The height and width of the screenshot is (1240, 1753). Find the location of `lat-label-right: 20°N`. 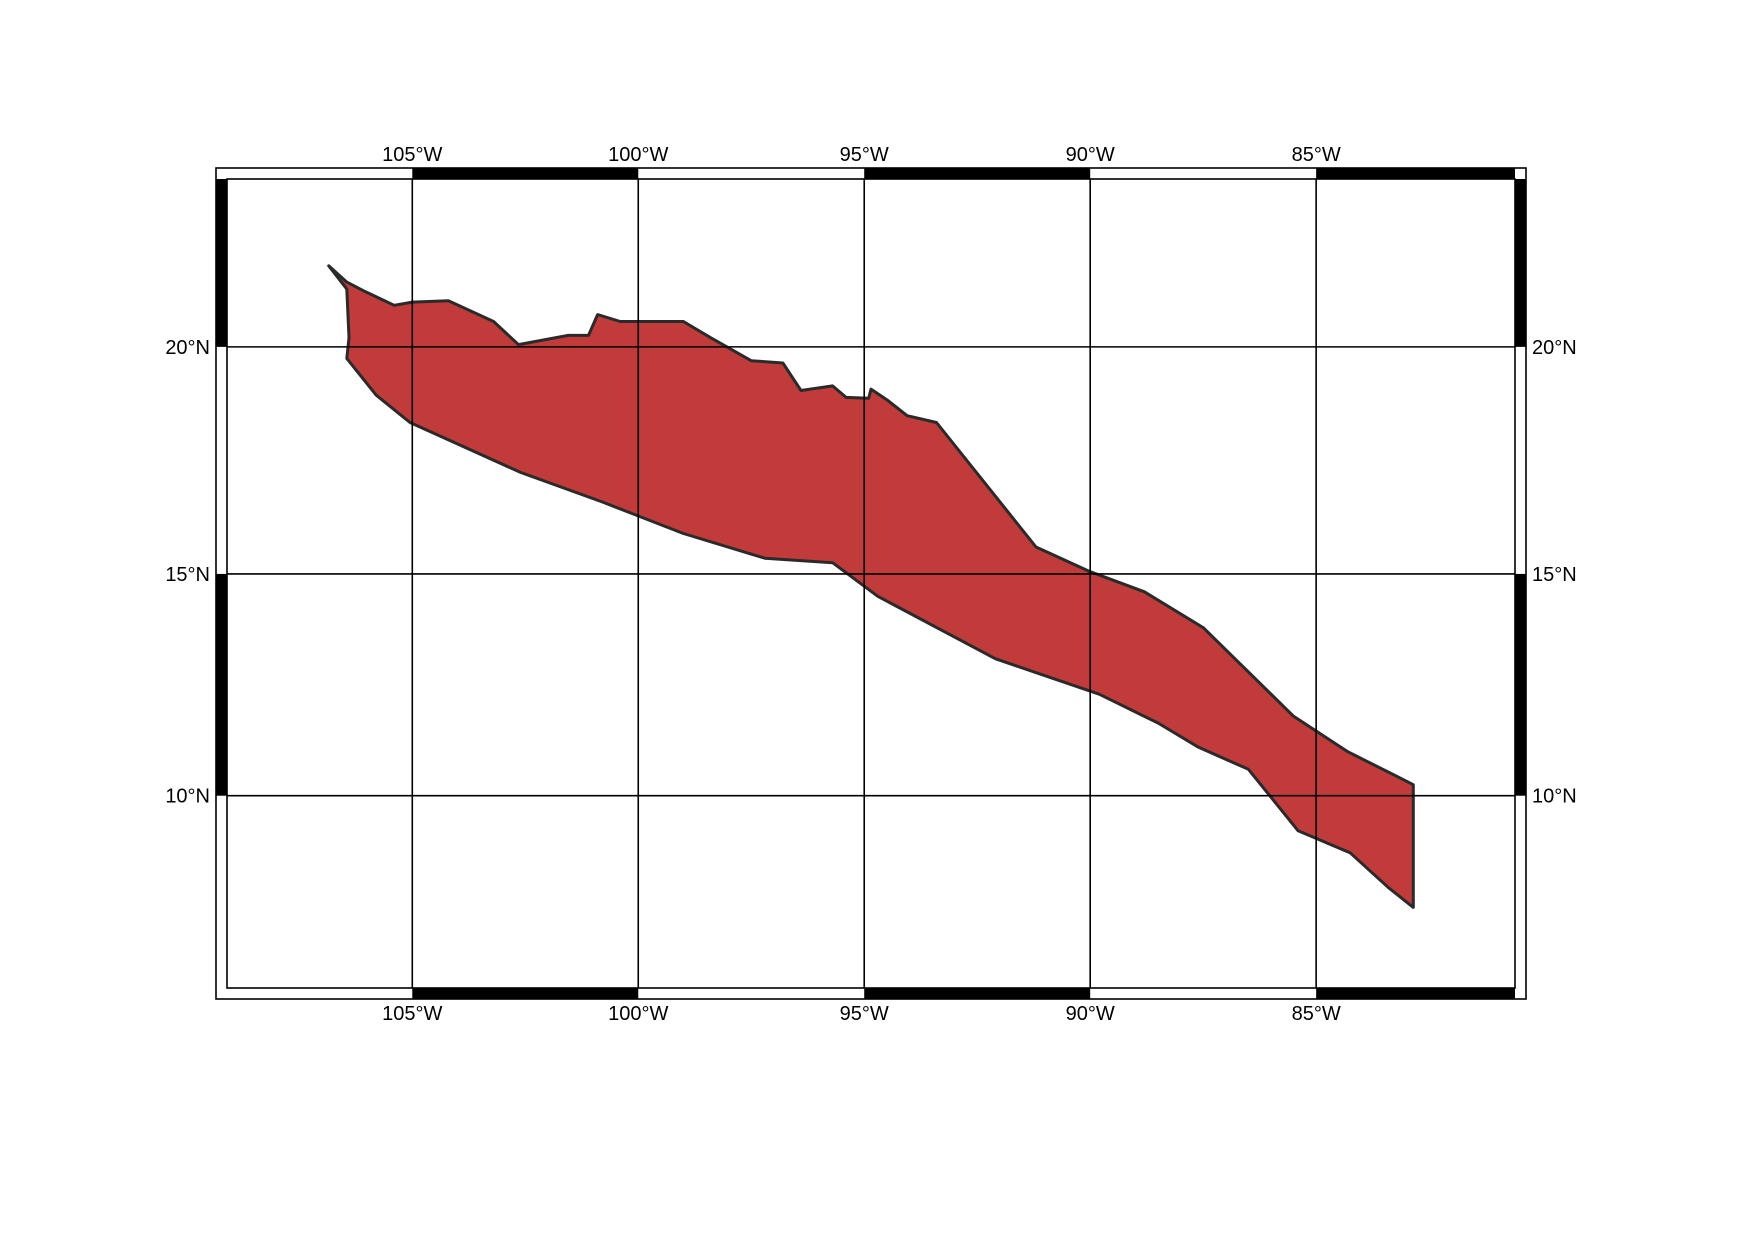

lat-label-right: 20°N is located at coordinates (1554, 348).